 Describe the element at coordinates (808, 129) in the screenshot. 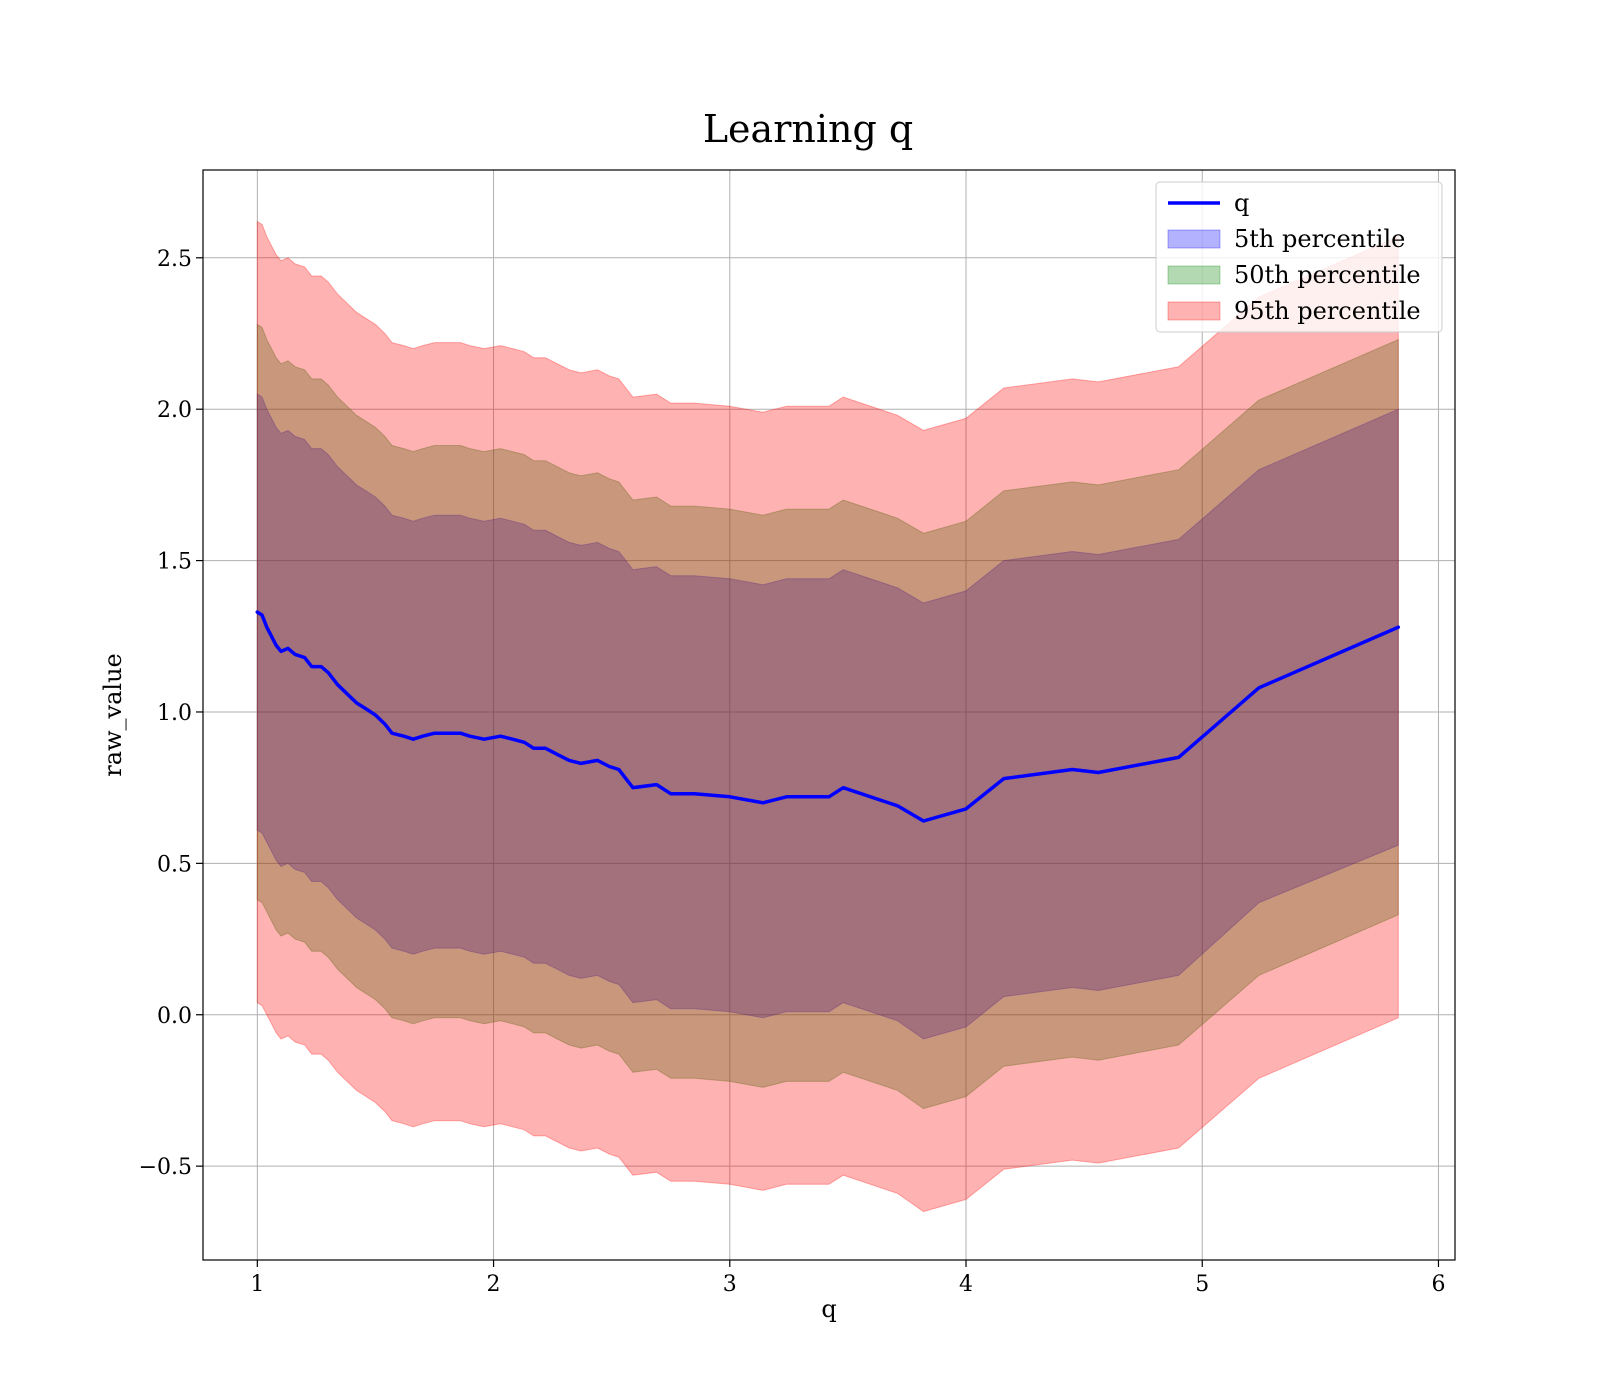

I see `chart-title: Learning q` at that location.